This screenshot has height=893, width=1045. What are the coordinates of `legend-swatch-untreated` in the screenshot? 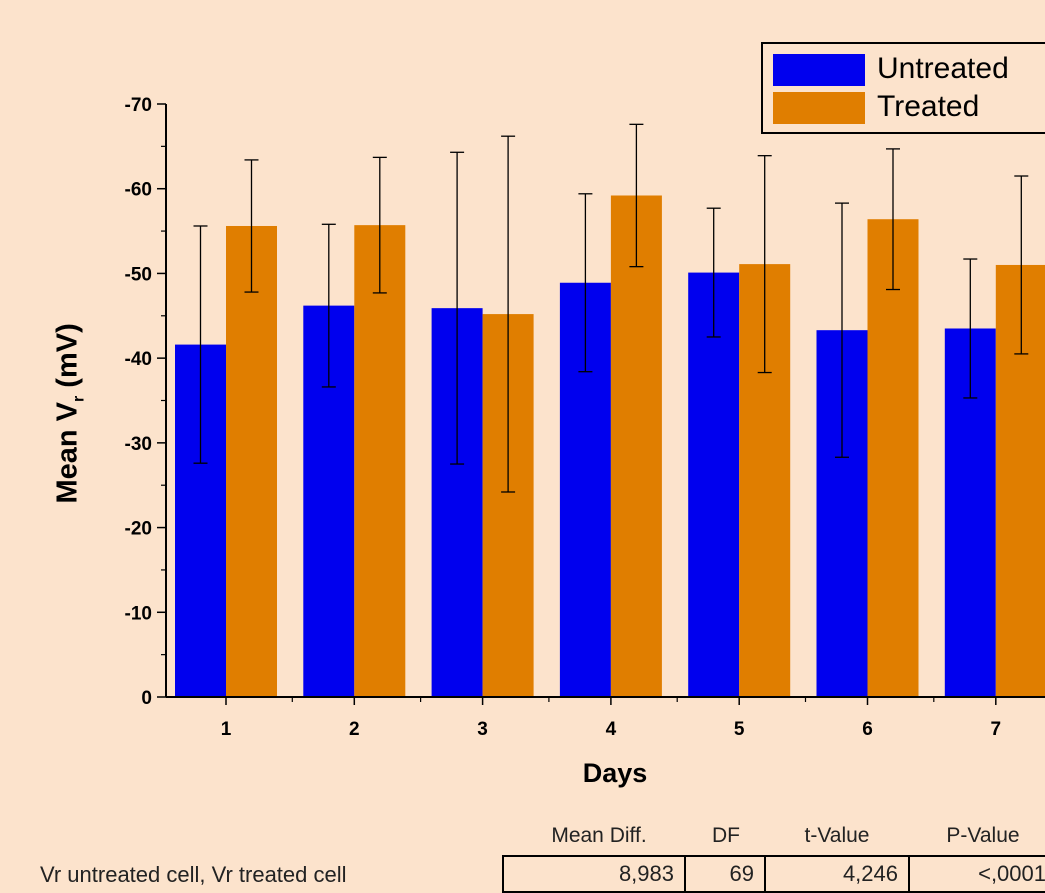 It's located at (819, 70).